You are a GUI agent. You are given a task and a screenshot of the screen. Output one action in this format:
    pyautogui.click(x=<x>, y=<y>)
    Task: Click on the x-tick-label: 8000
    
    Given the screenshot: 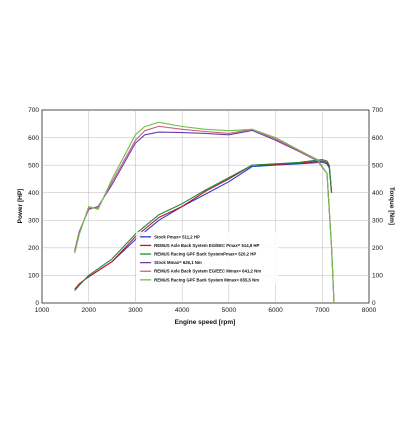 What is the action you would take?
    pyautogui.click(x=369, y=310)
    